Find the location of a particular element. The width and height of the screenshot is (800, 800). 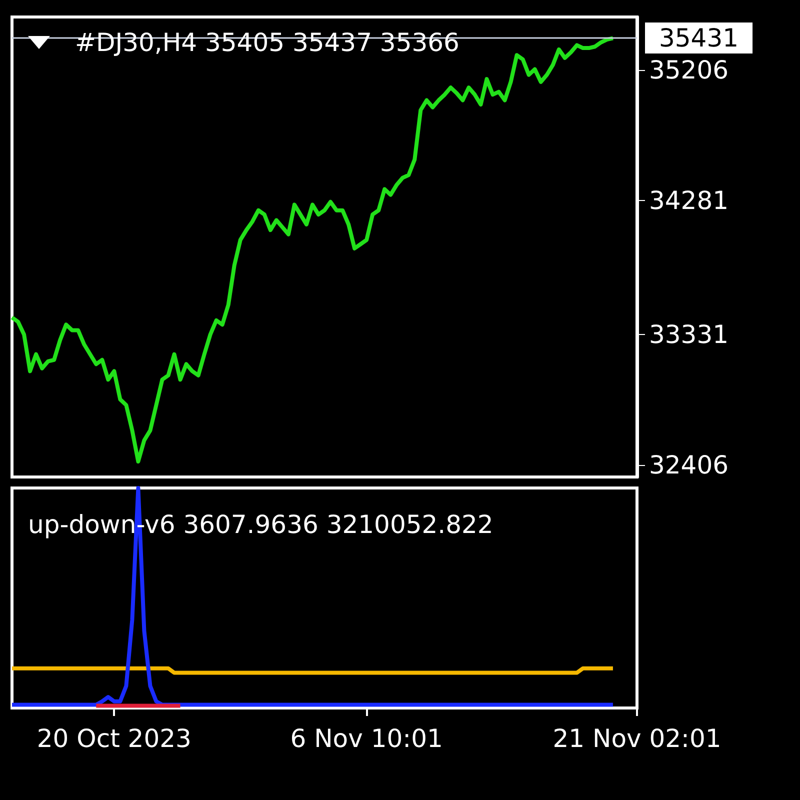

x-tick-label: 6 Nov 10:01 is located at coordinates (366, 738).